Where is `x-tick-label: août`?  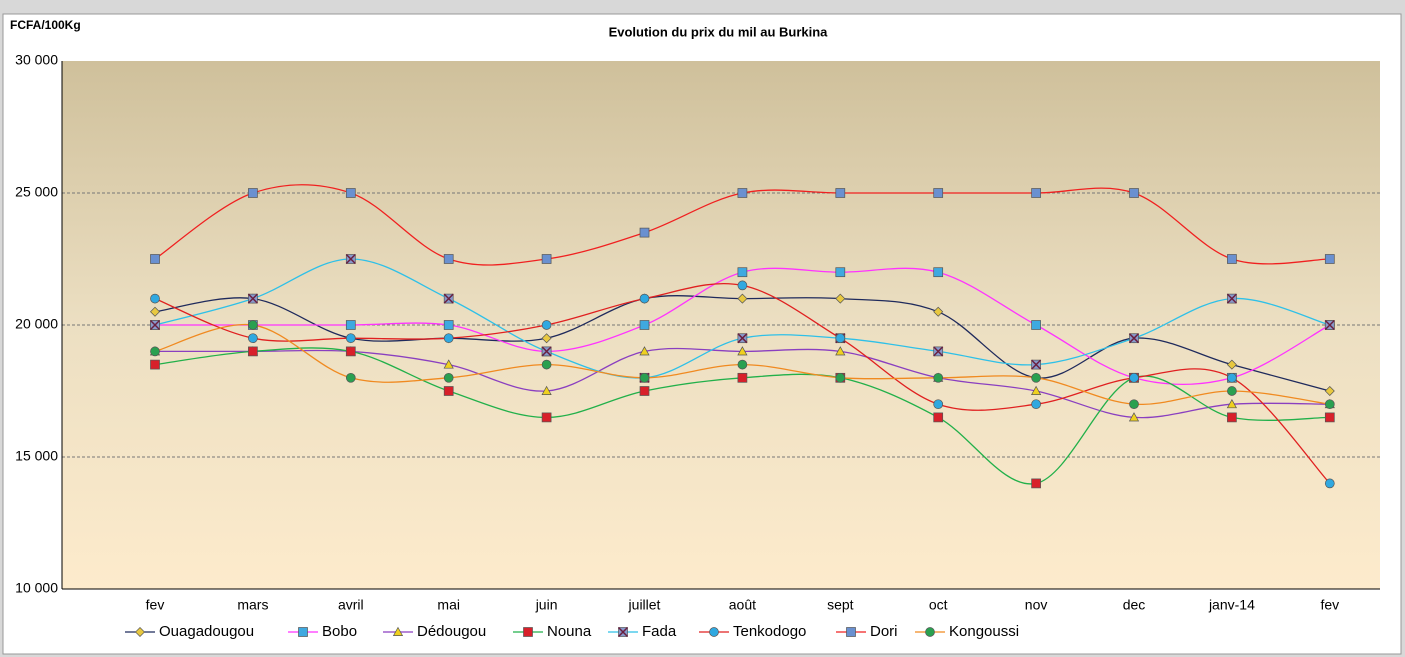 x-tick-label: août is located at coordinates (742, 605).